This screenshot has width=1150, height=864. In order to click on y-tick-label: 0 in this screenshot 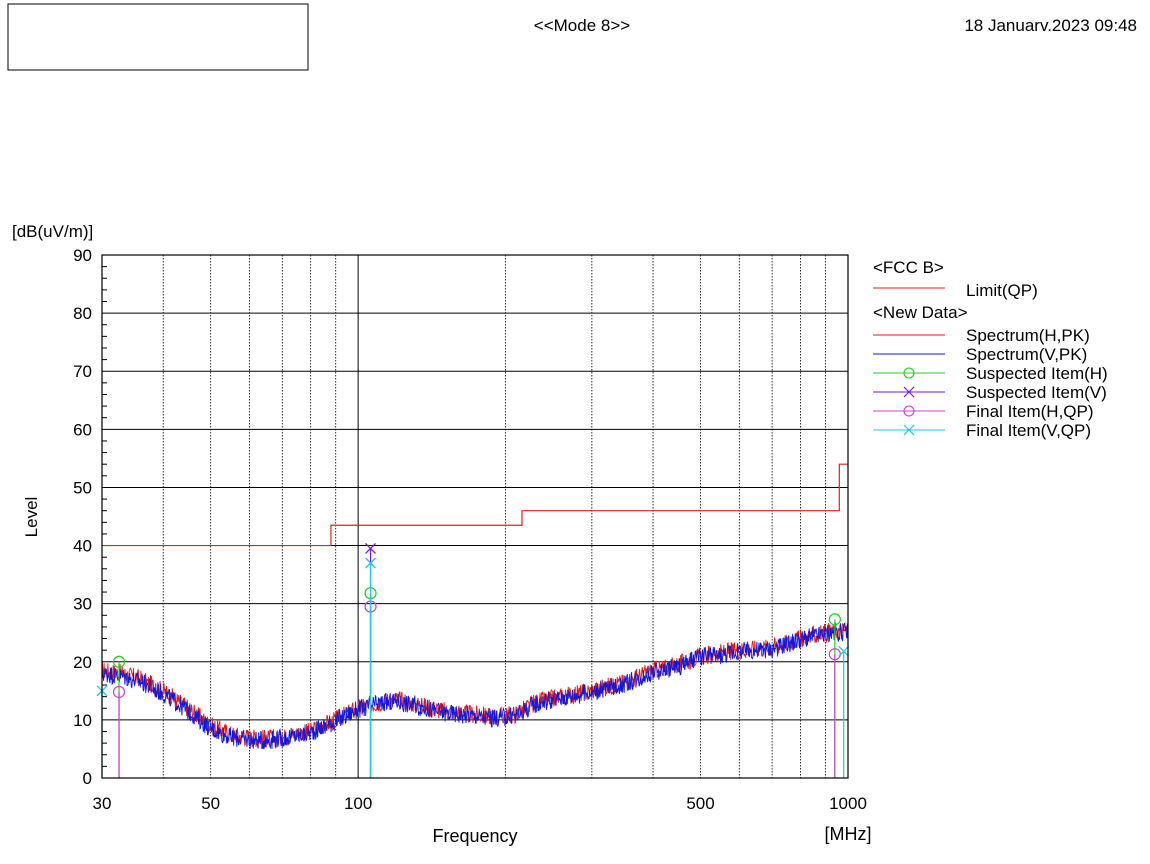, I will do `click(87, 778)`.